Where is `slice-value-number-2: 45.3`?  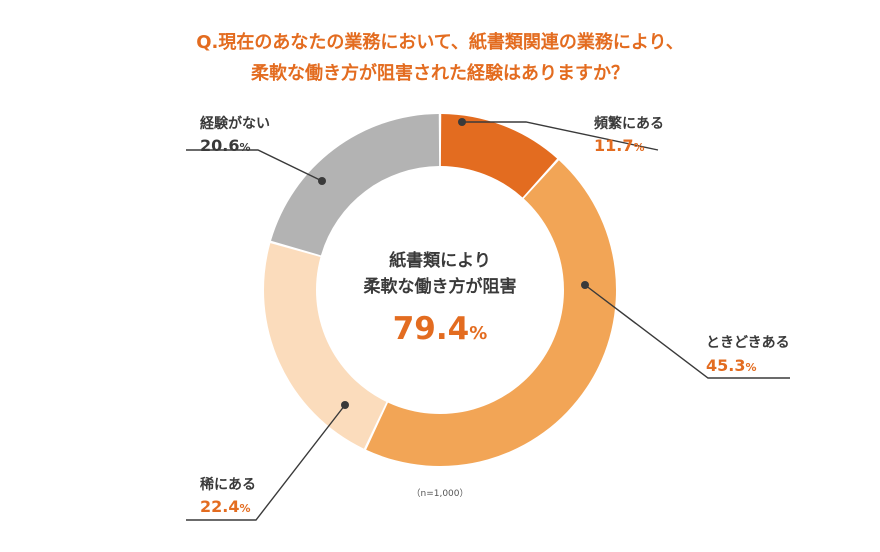
slice-value-number-2: 45.3 is located at coordinates (725, 365).